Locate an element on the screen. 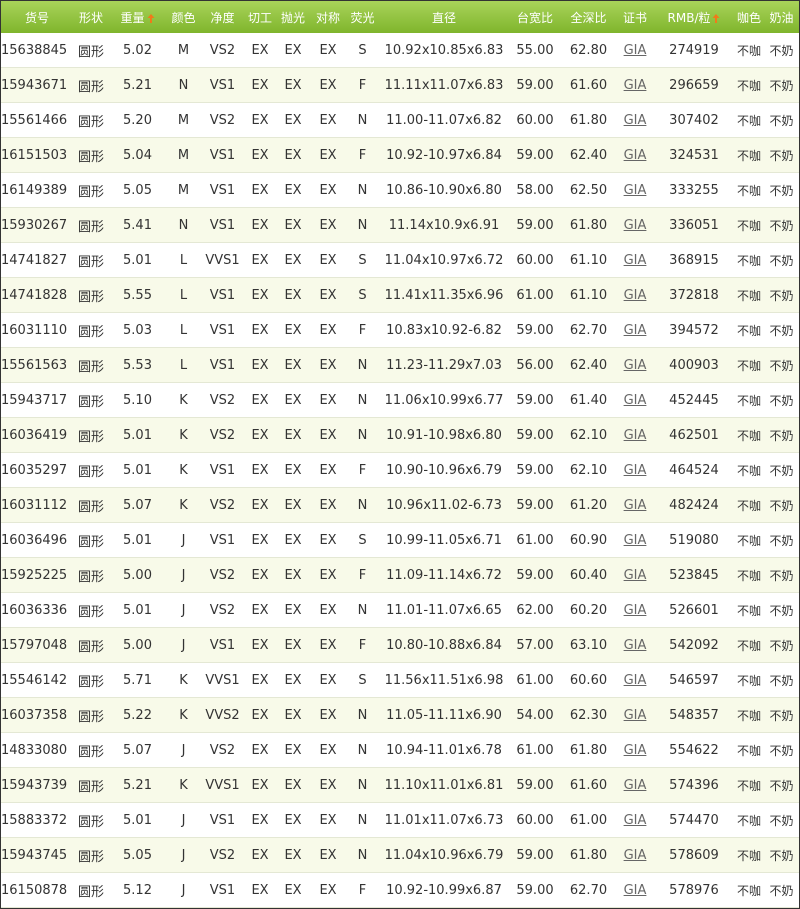 Image resolution: width=800 pixels, height=909 pixels. table-cell: 62.70 is located at coordinates (588, 890).